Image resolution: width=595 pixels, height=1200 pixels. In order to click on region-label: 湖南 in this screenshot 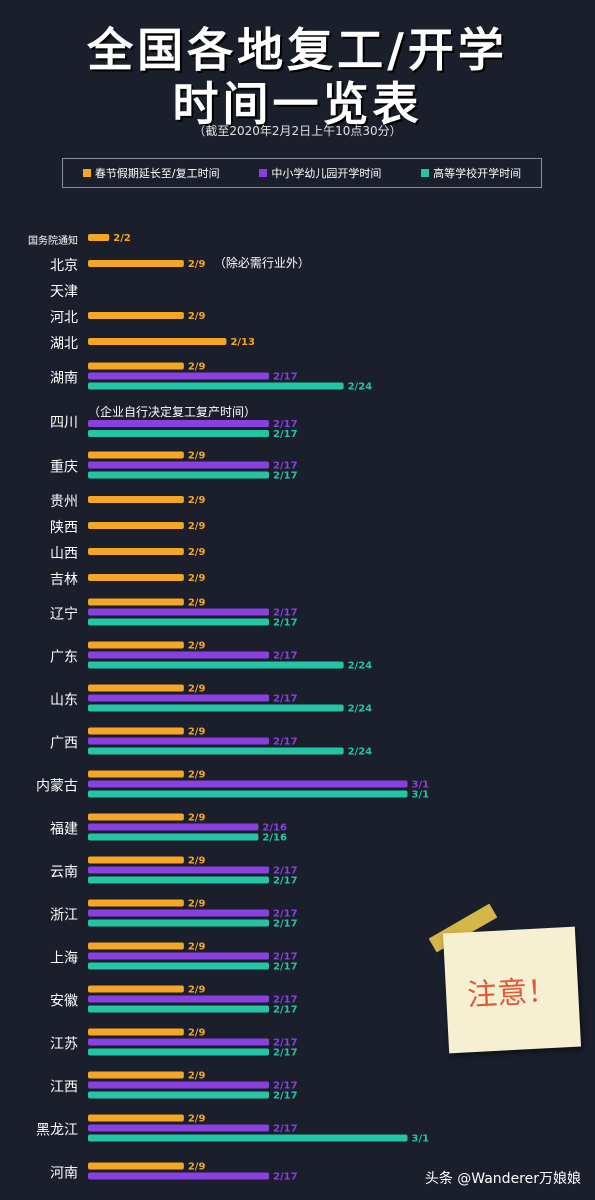, I will do `click(64, 379)`.